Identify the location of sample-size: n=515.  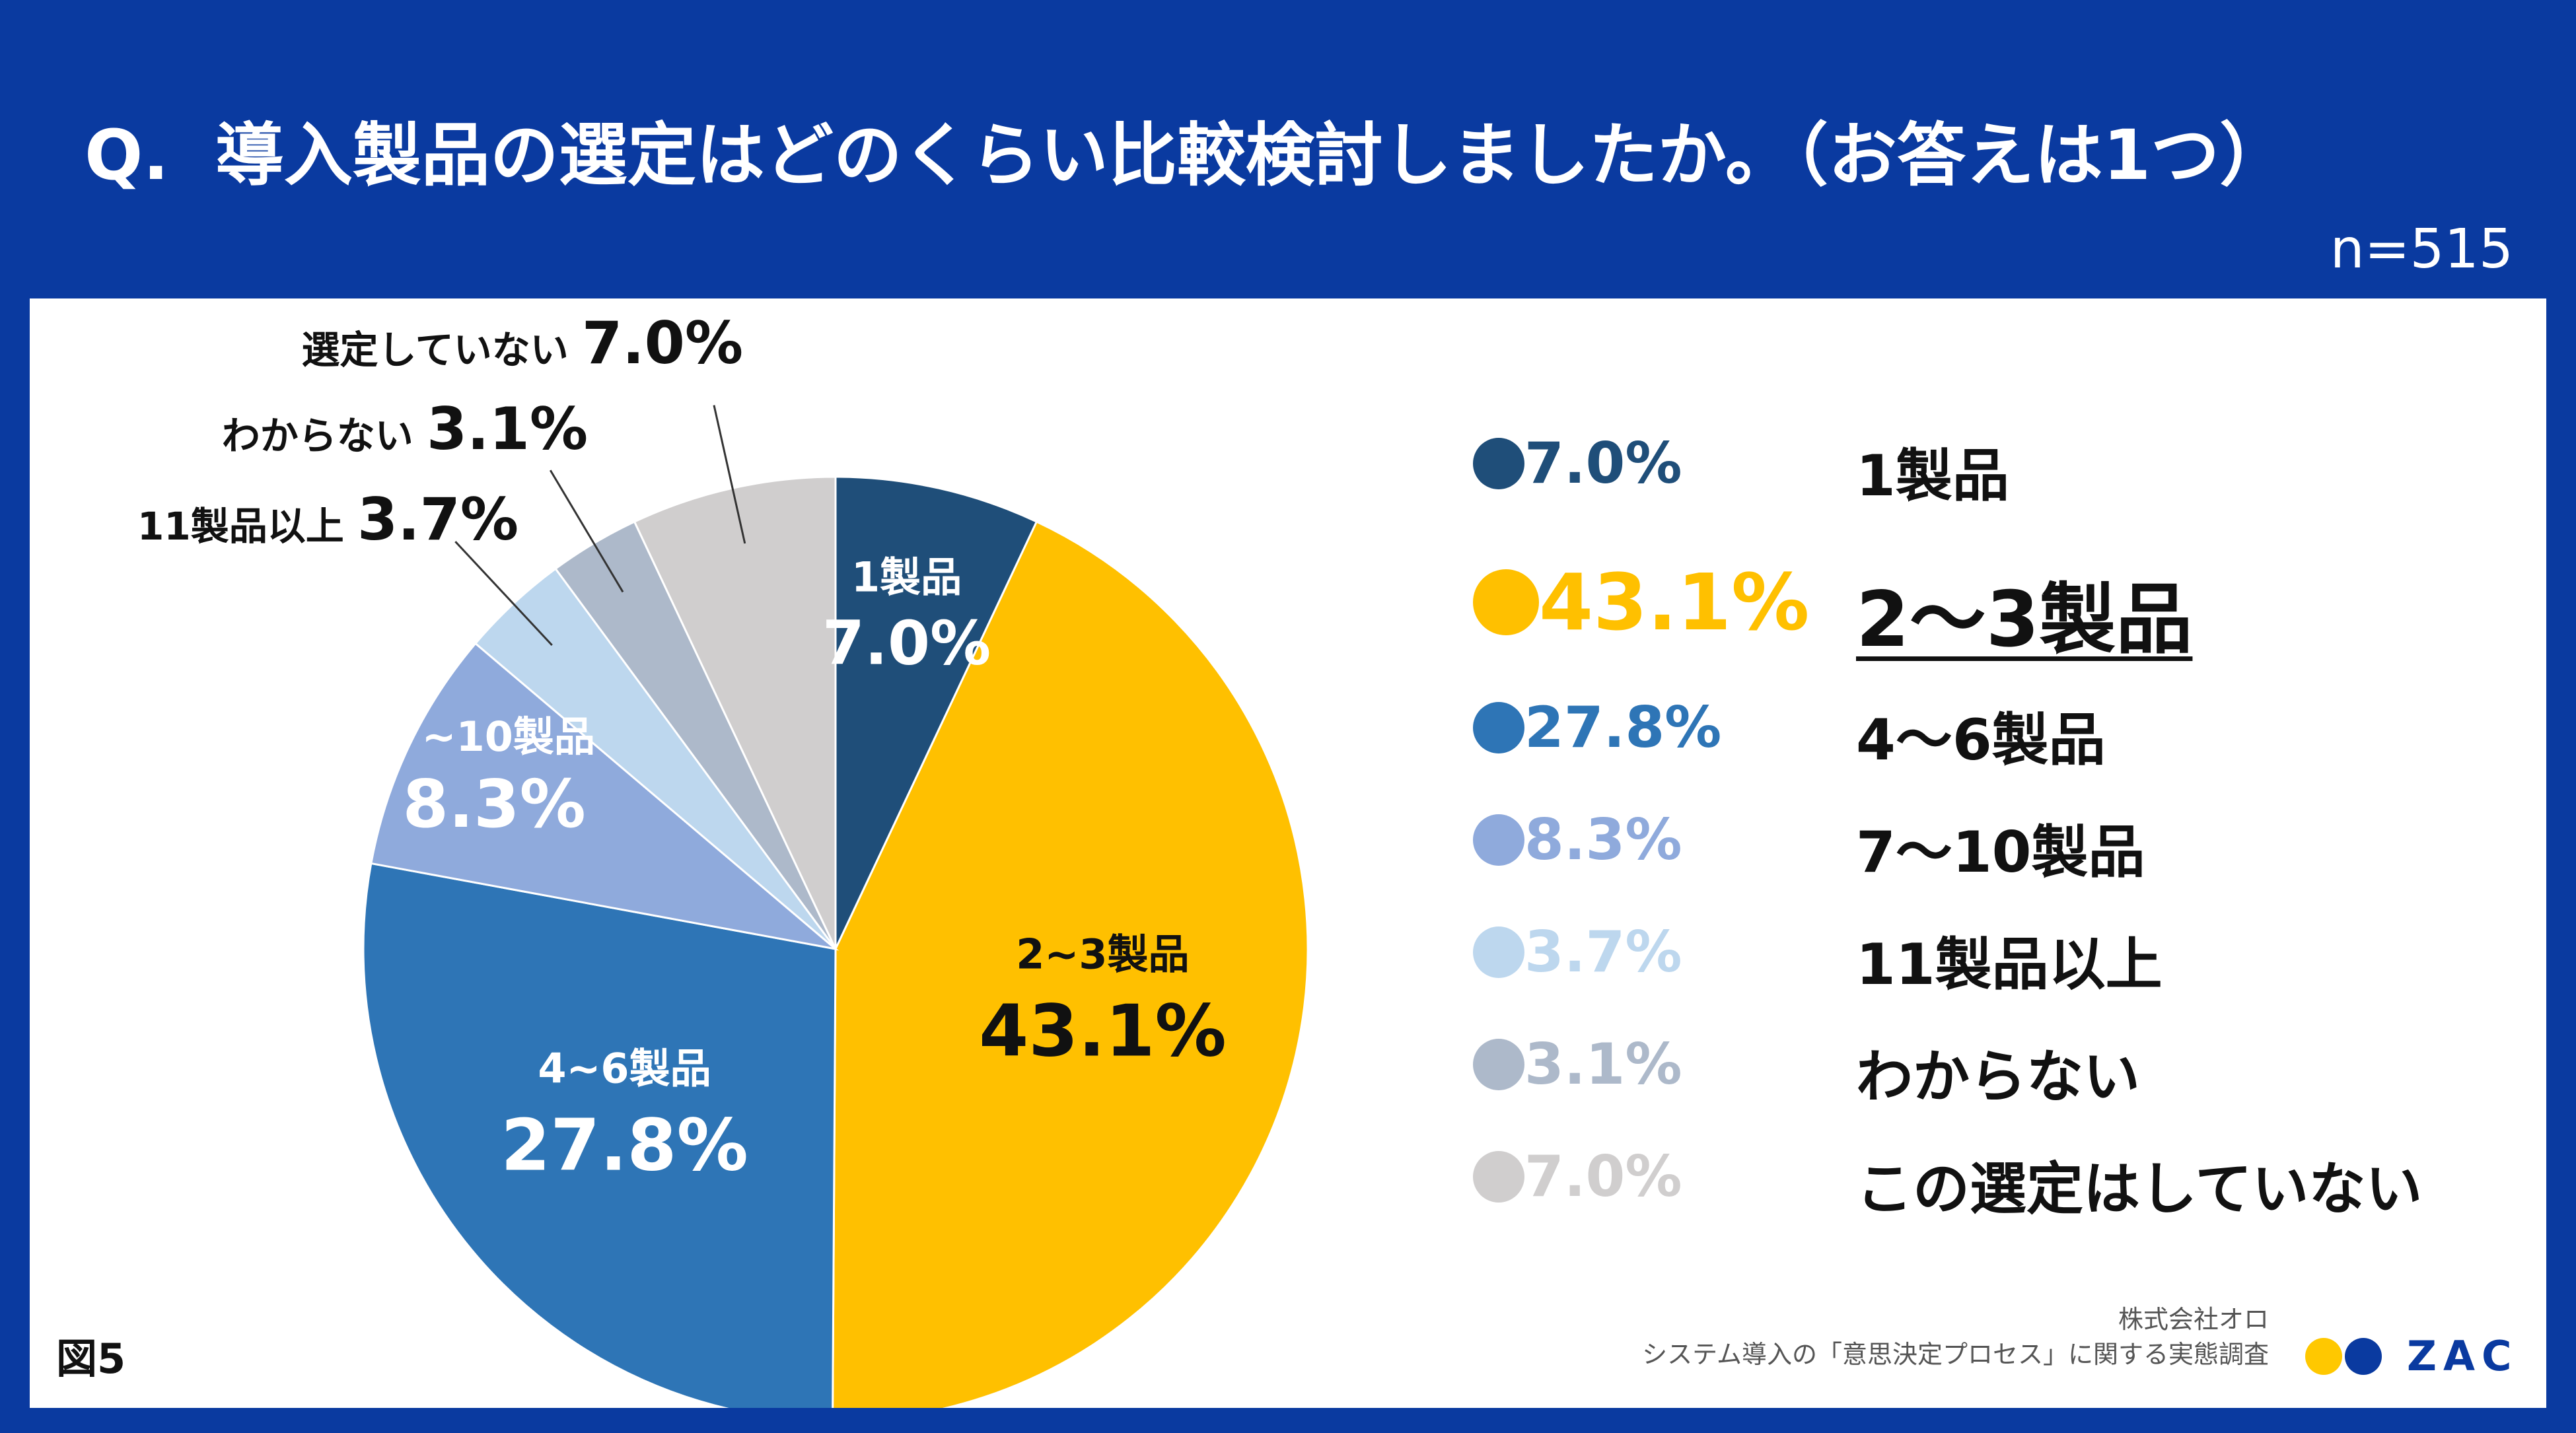
(2421, 249).